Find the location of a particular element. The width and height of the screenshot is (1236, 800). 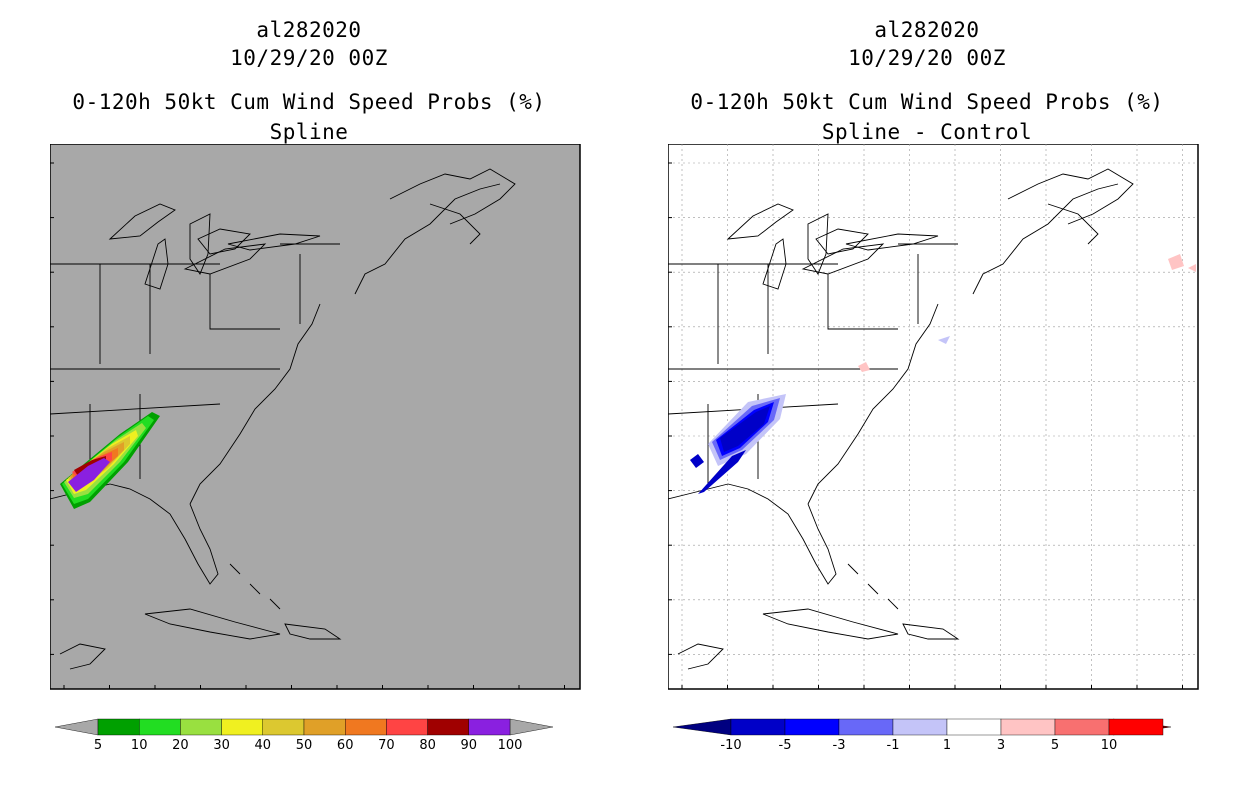

colorbar-label: 3 is located at coordinates (1001, 745).